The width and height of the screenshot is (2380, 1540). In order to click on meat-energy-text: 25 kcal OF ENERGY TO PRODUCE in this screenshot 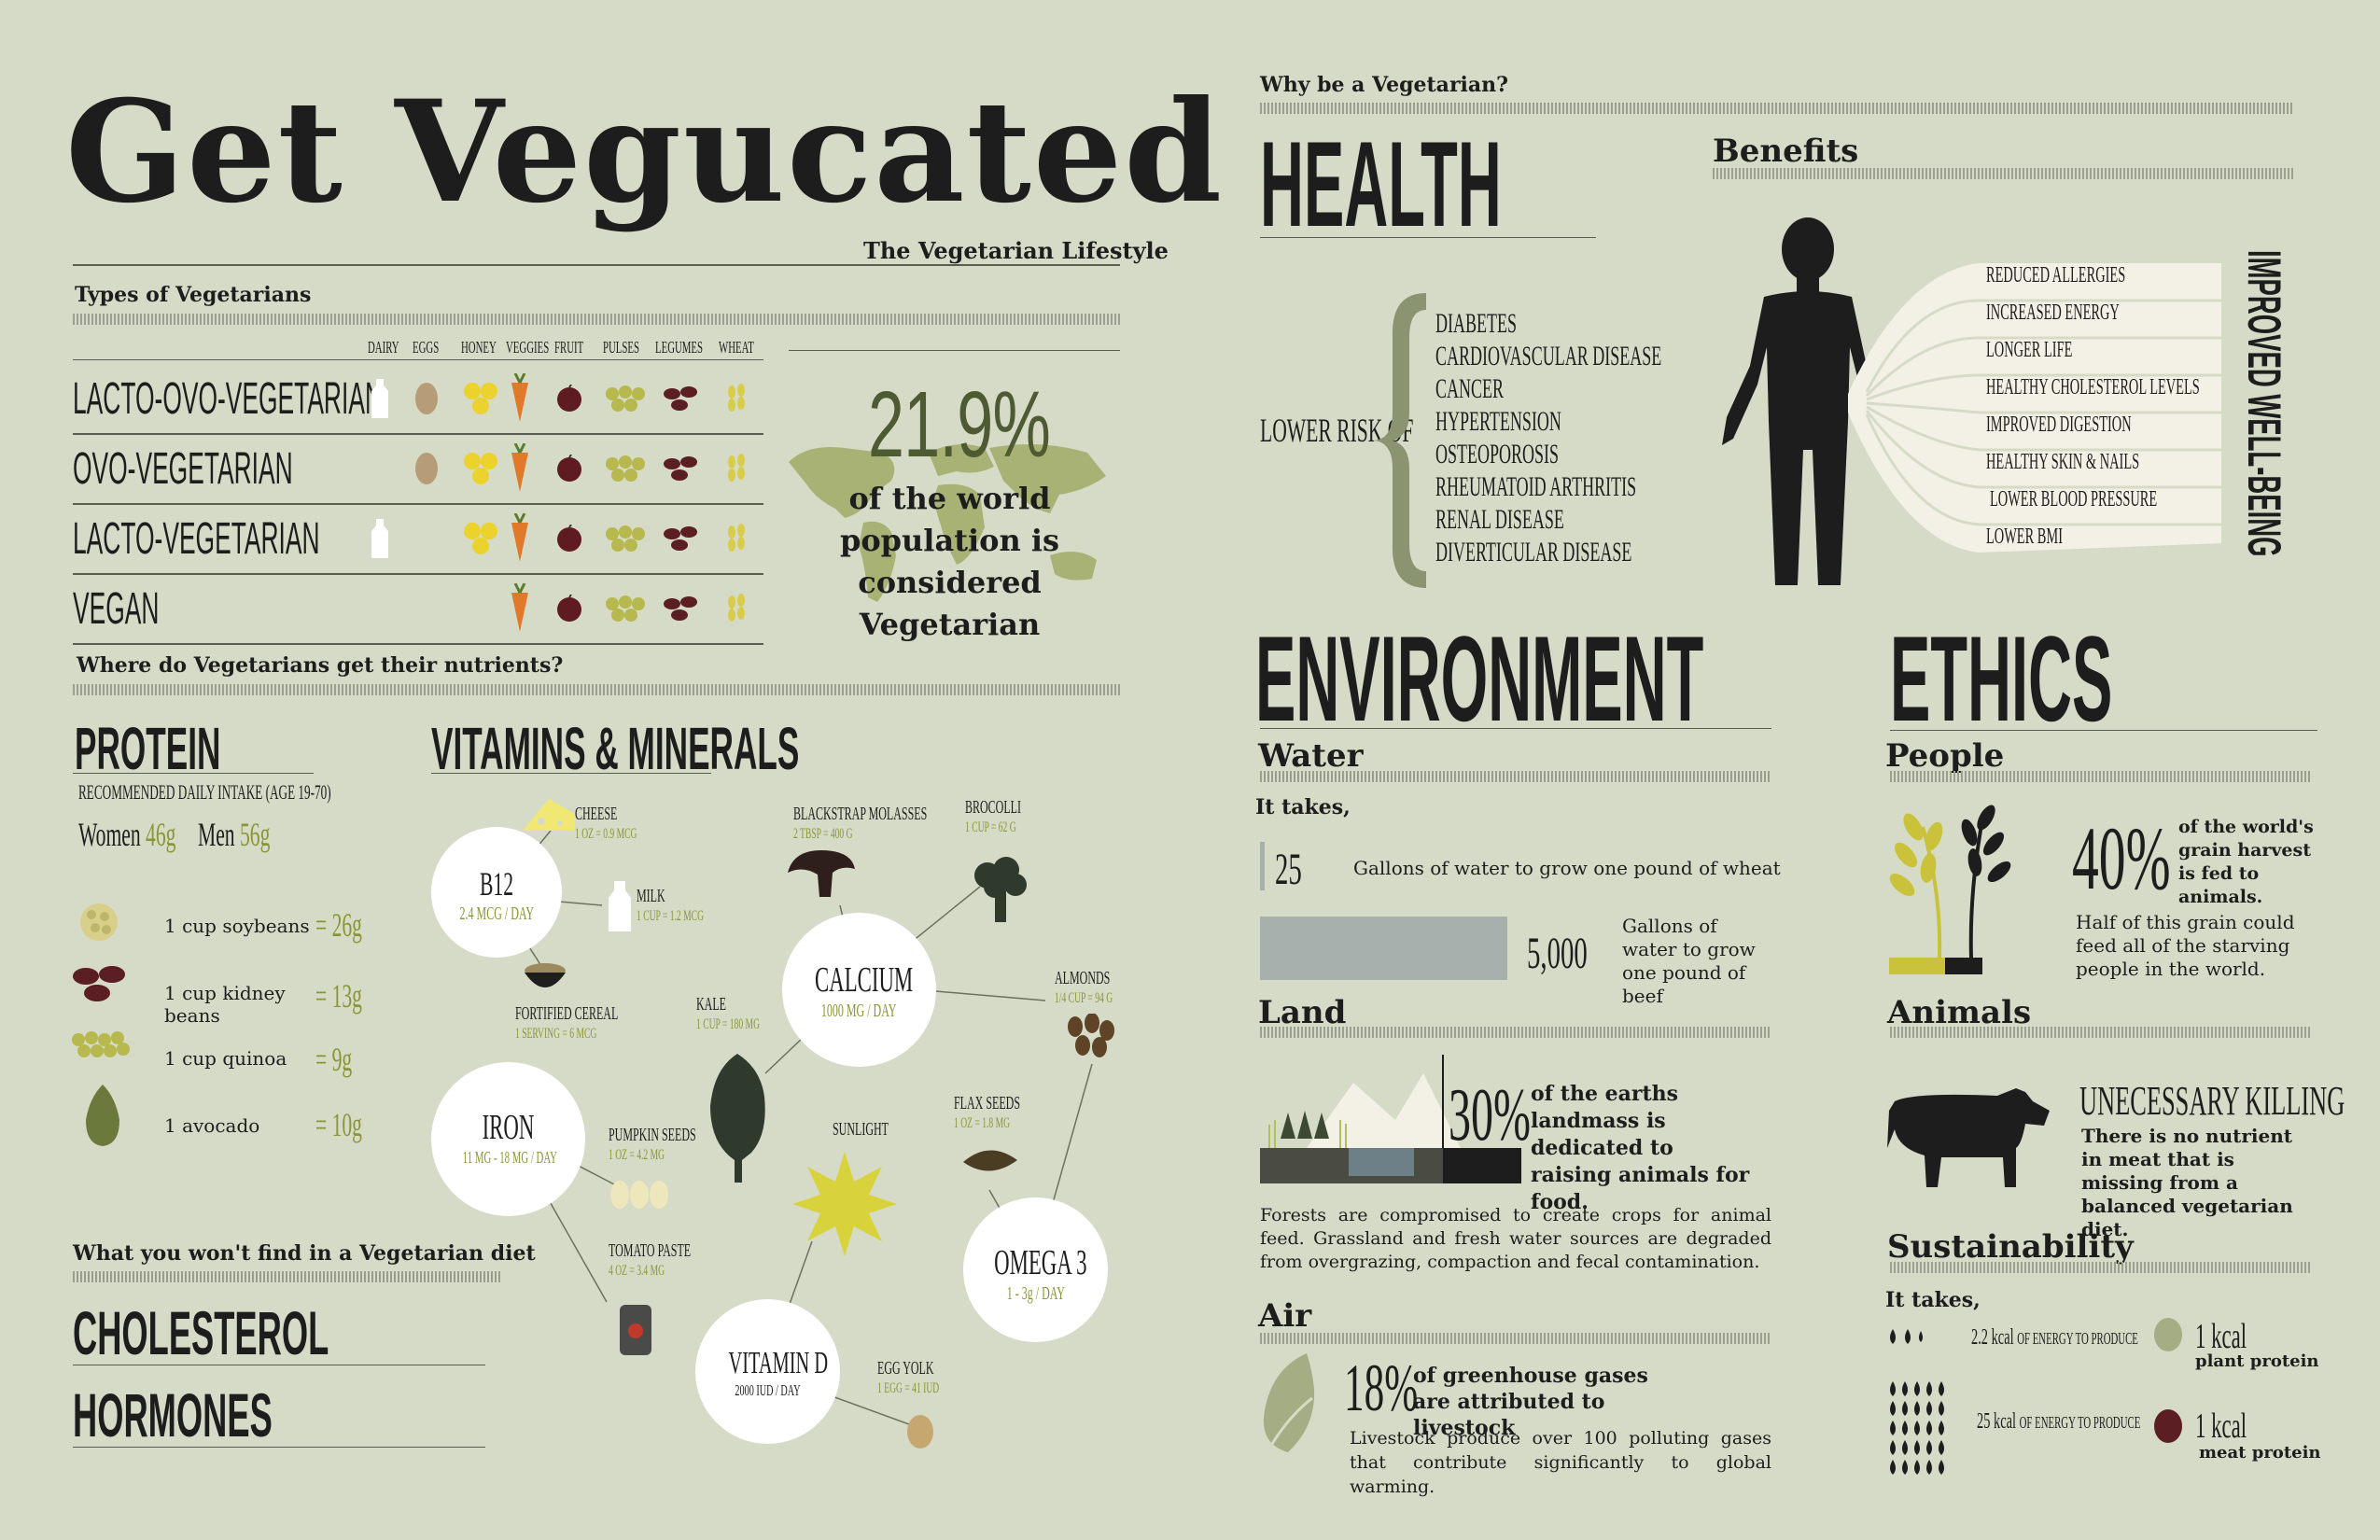, I will do `click(2113, 1422)`.